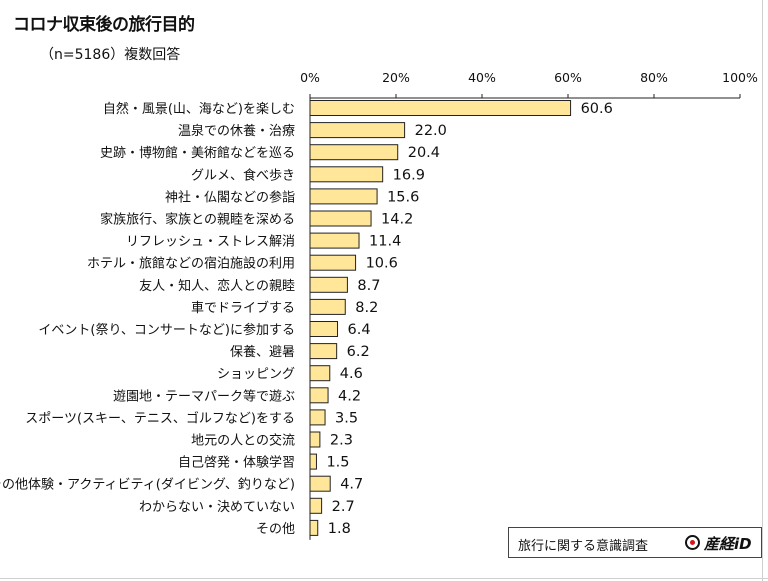 This screenshot has width=768, height=581. Describe the element at coordinates (243, 441) in the screenshot. I see `category-label: 地元の人との交流` at that location.